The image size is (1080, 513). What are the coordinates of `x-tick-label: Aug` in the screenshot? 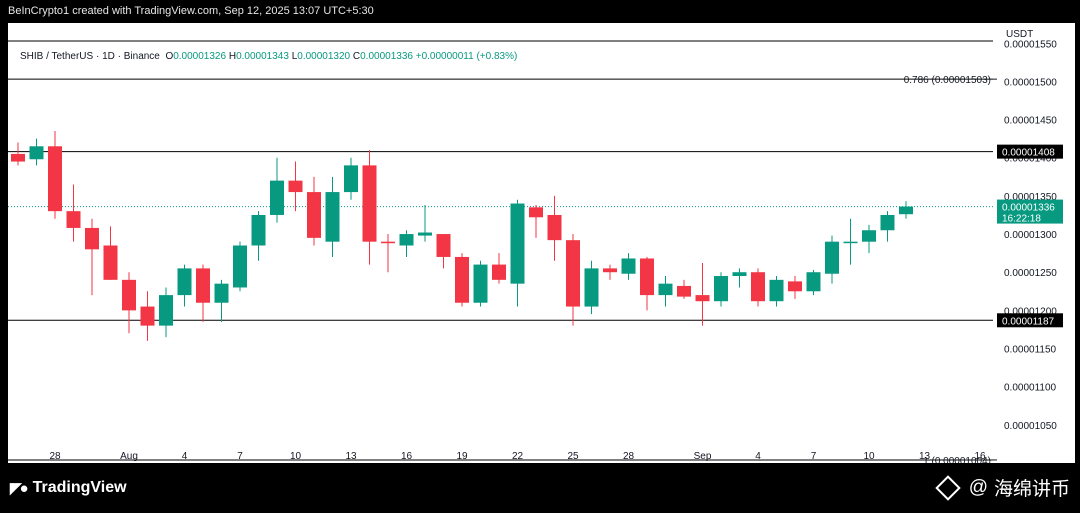 It's located at (129, 456).